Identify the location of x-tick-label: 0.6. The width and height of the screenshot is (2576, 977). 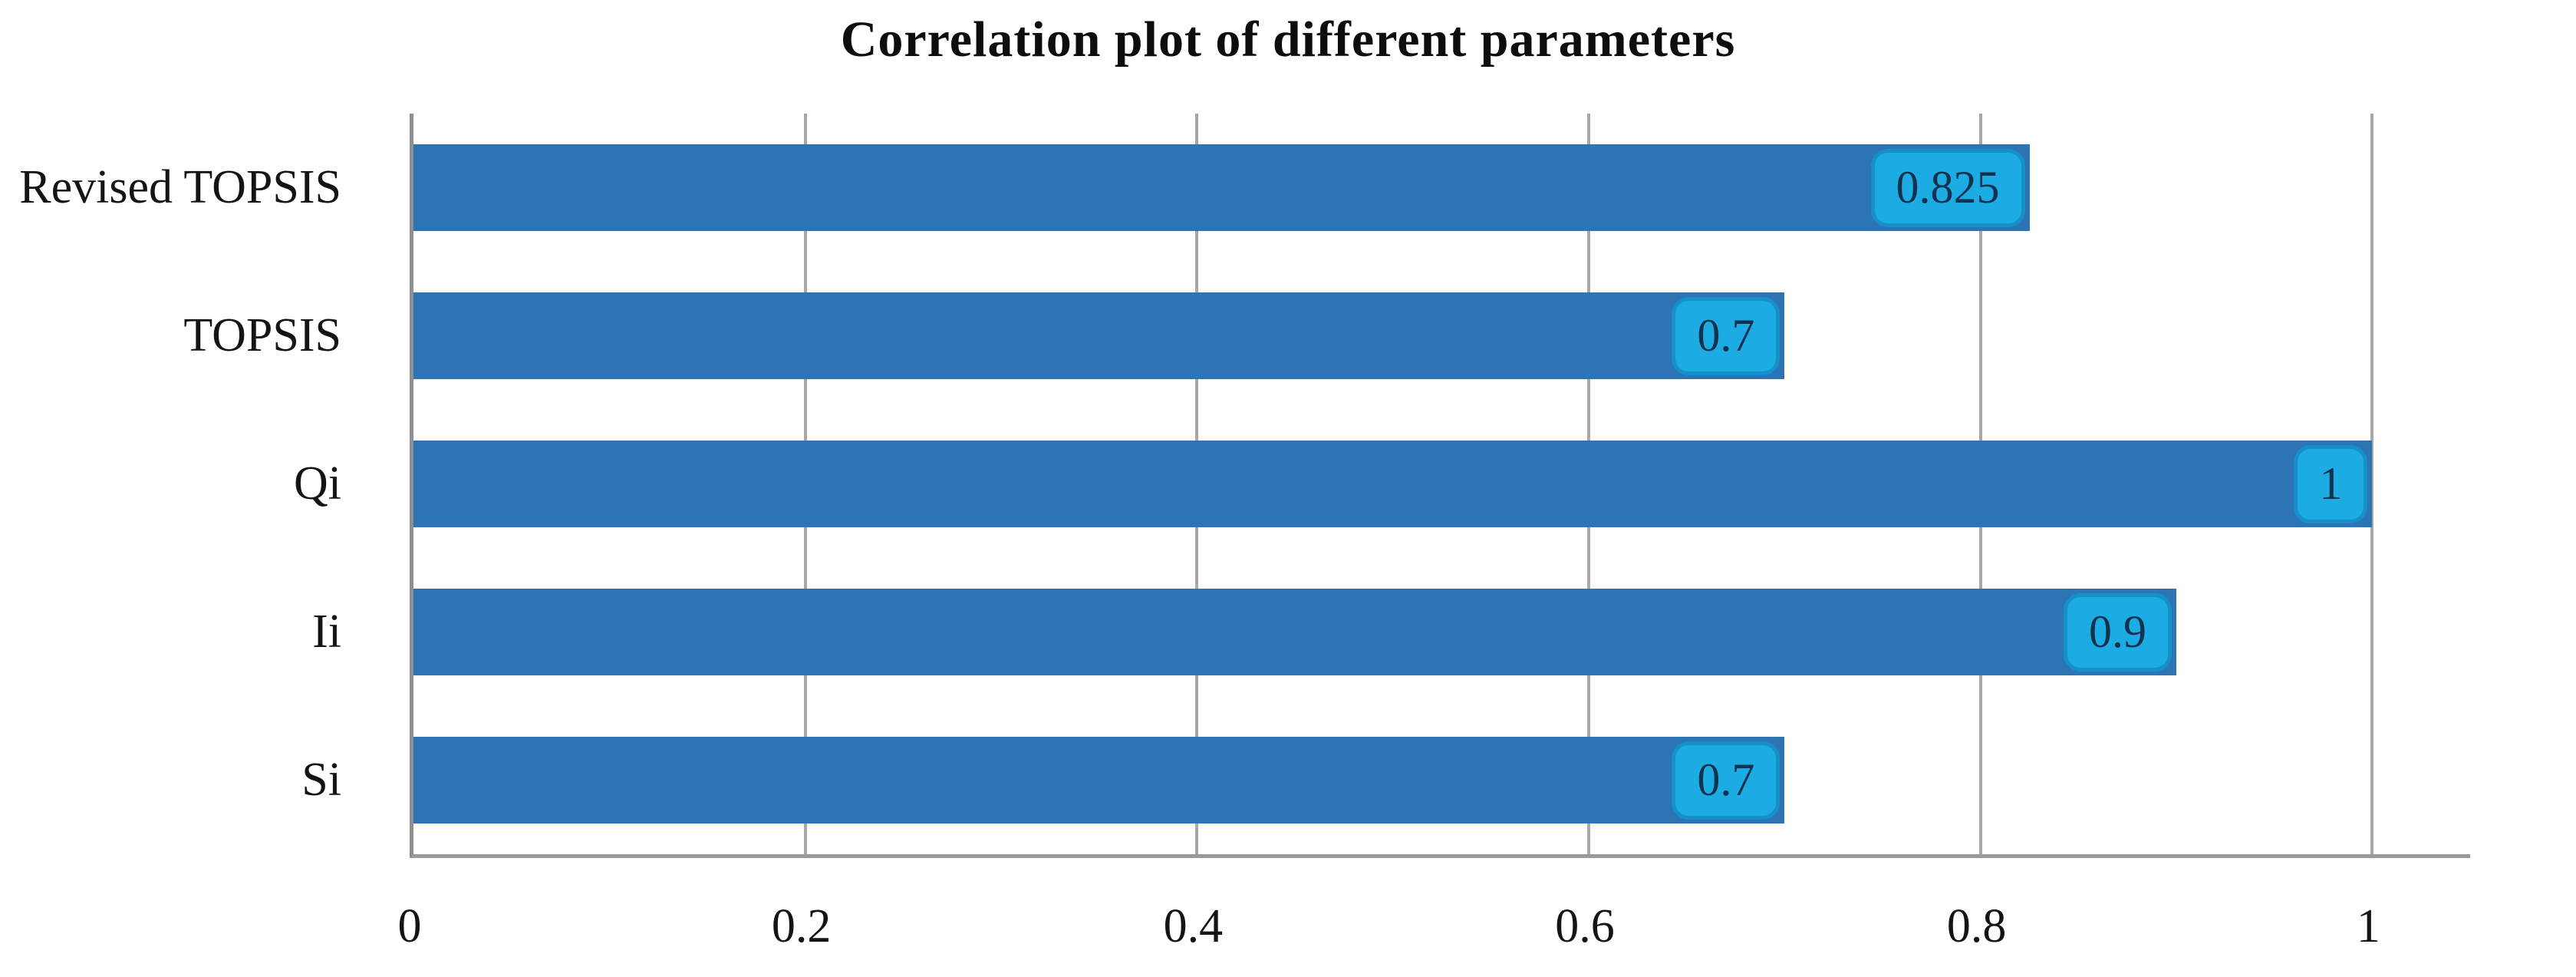
(1585, 926).